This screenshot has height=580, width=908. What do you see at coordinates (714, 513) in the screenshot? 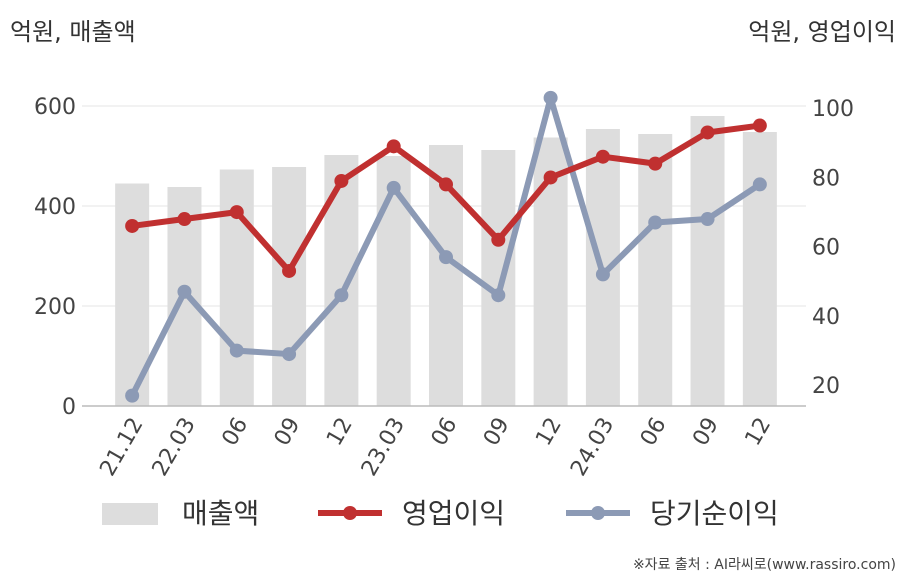
I see `legend-label: 당기순이익` at bounding box center [714, 513].